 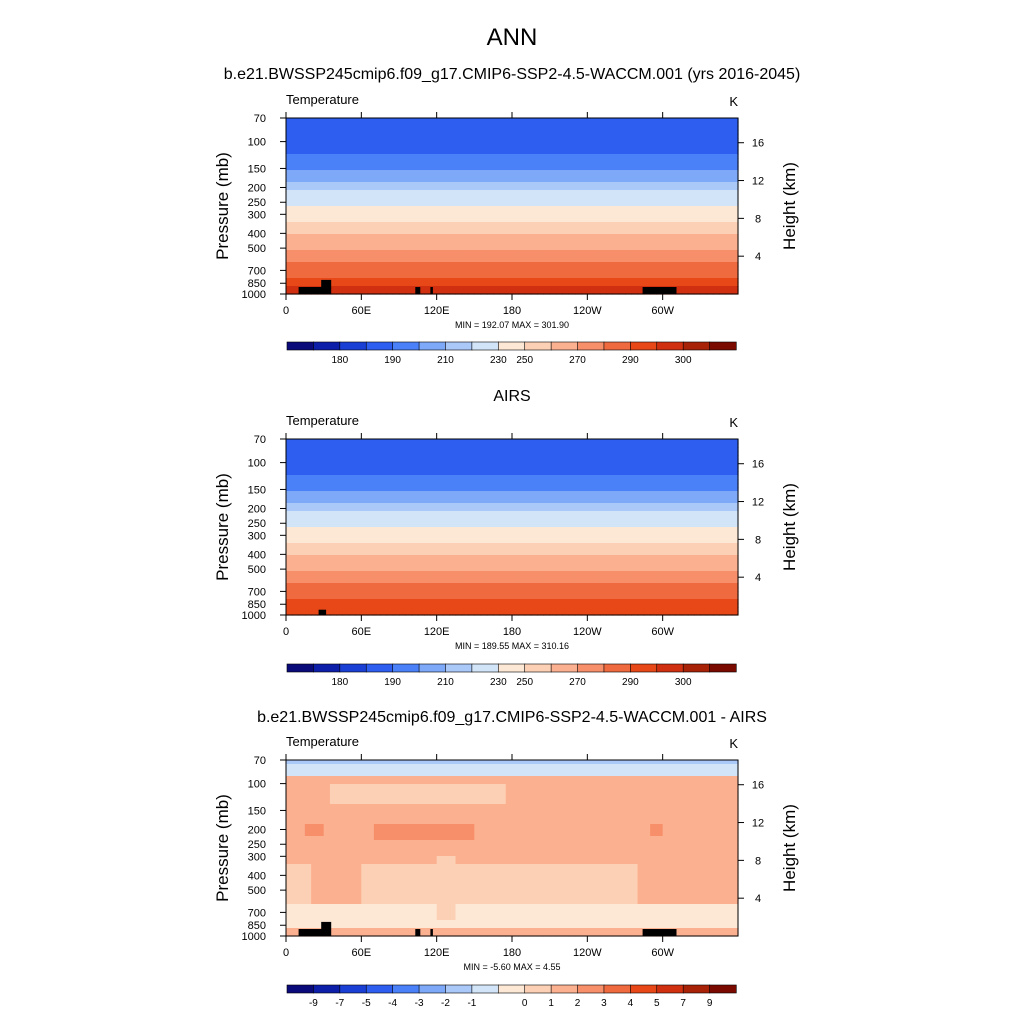 What do you see at coordinates (577, 682) in the screenshot?
I see `colorbar-label: 270` at bounding box center [577, 682].